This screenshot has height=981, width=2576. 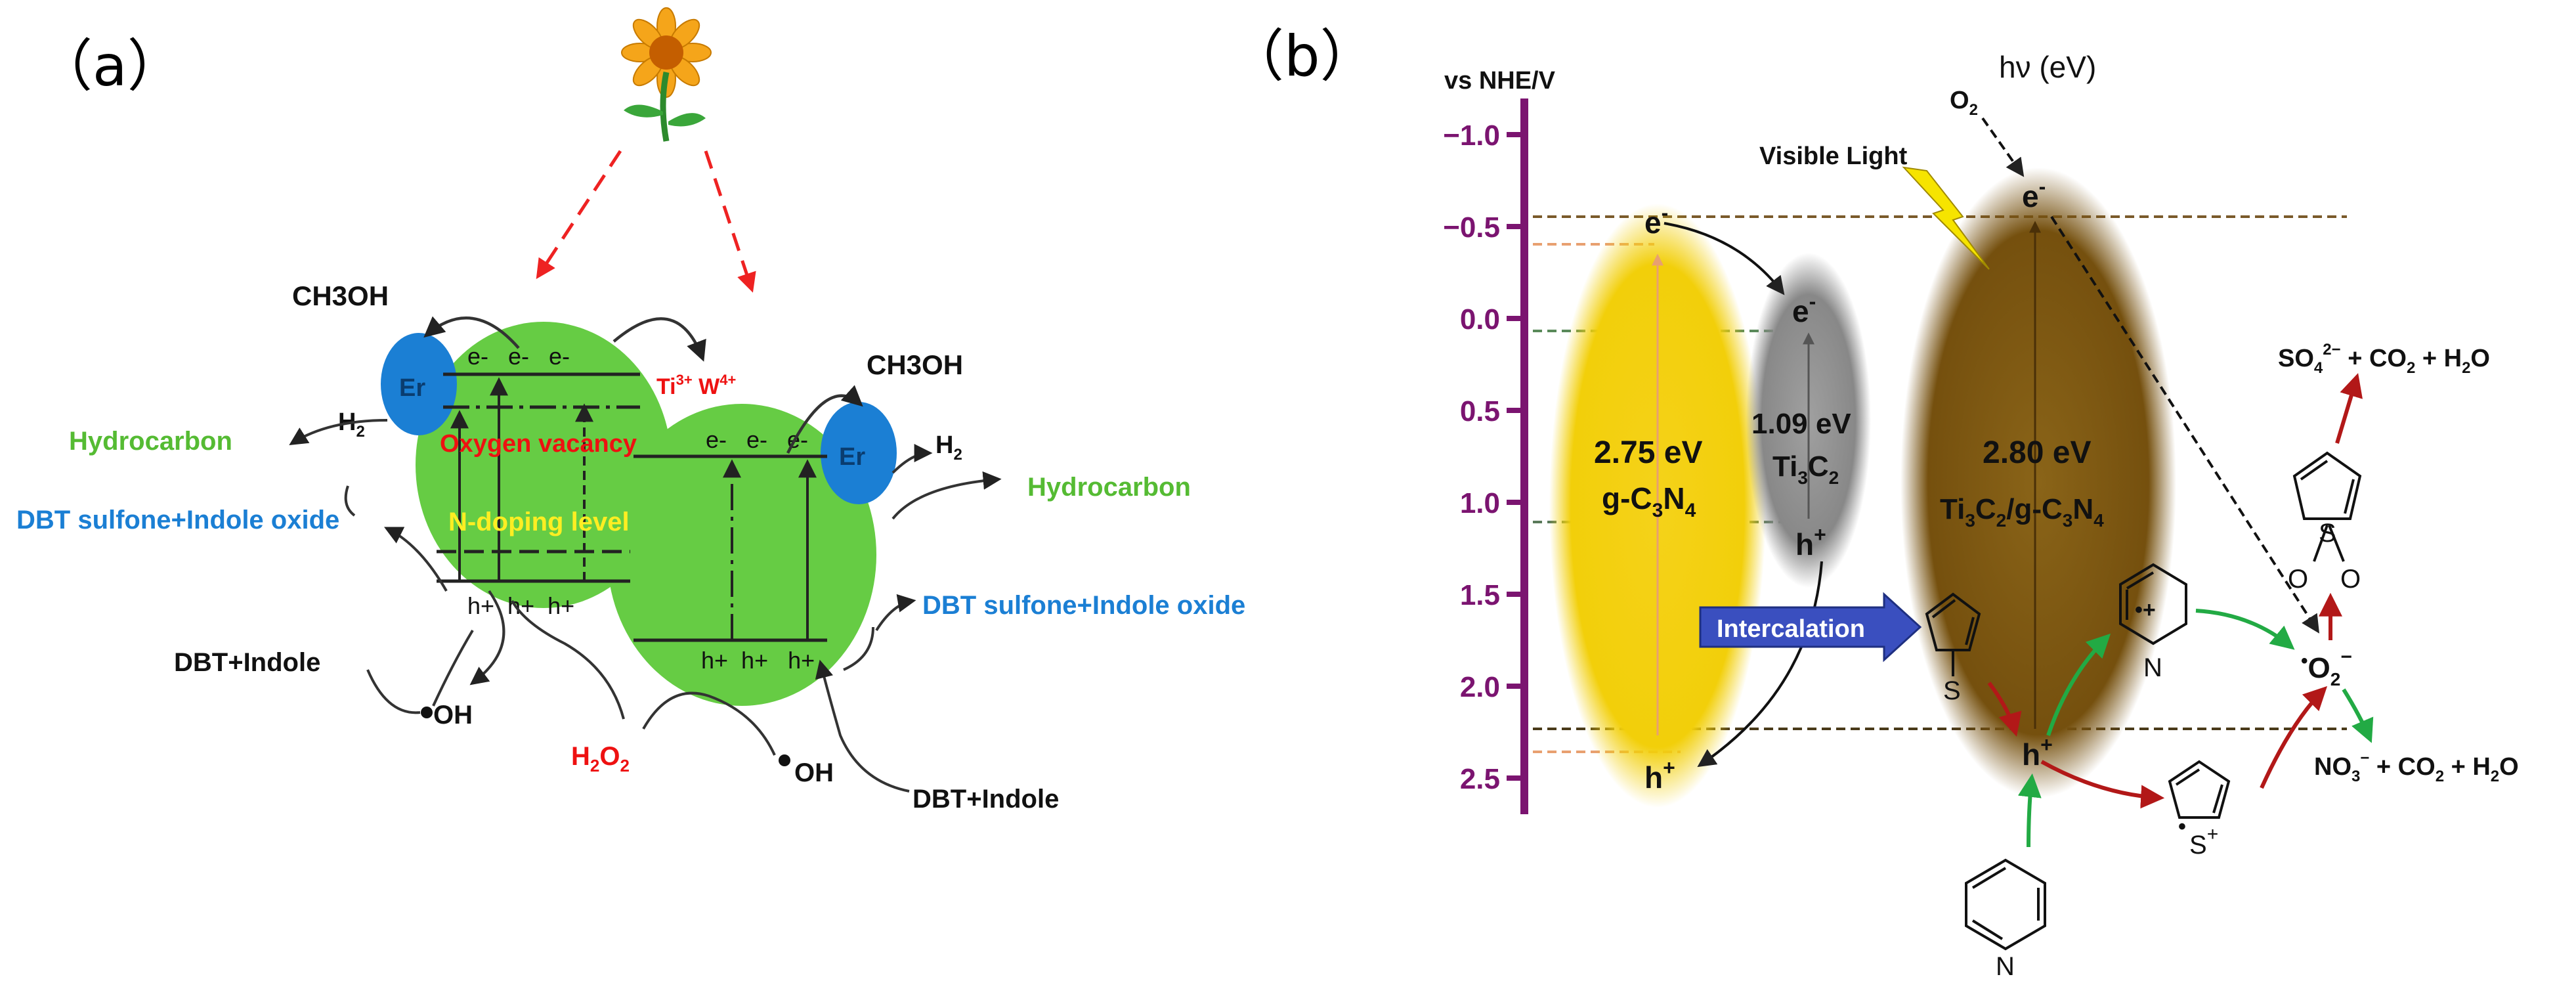 What do you see at coordinates (1656, 220) in the screenshot?
I see `electron-gcn: e-` at bounding box center [1656, 220].